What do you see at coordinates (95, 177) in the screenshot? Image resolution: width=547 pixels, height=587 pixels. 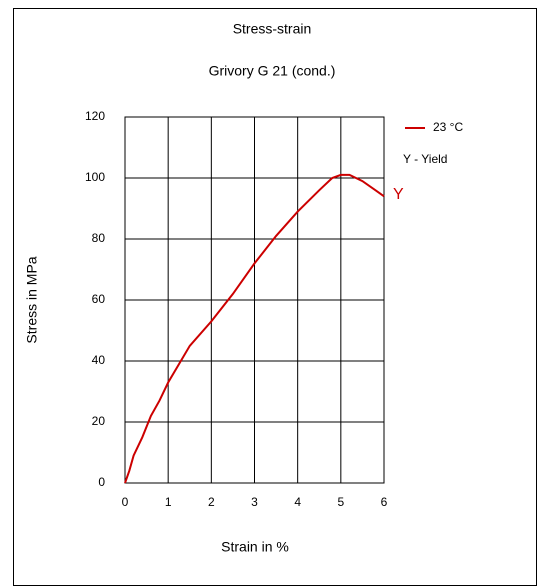 I see `y-tick-label: 100` at bounding box center [95, 177].